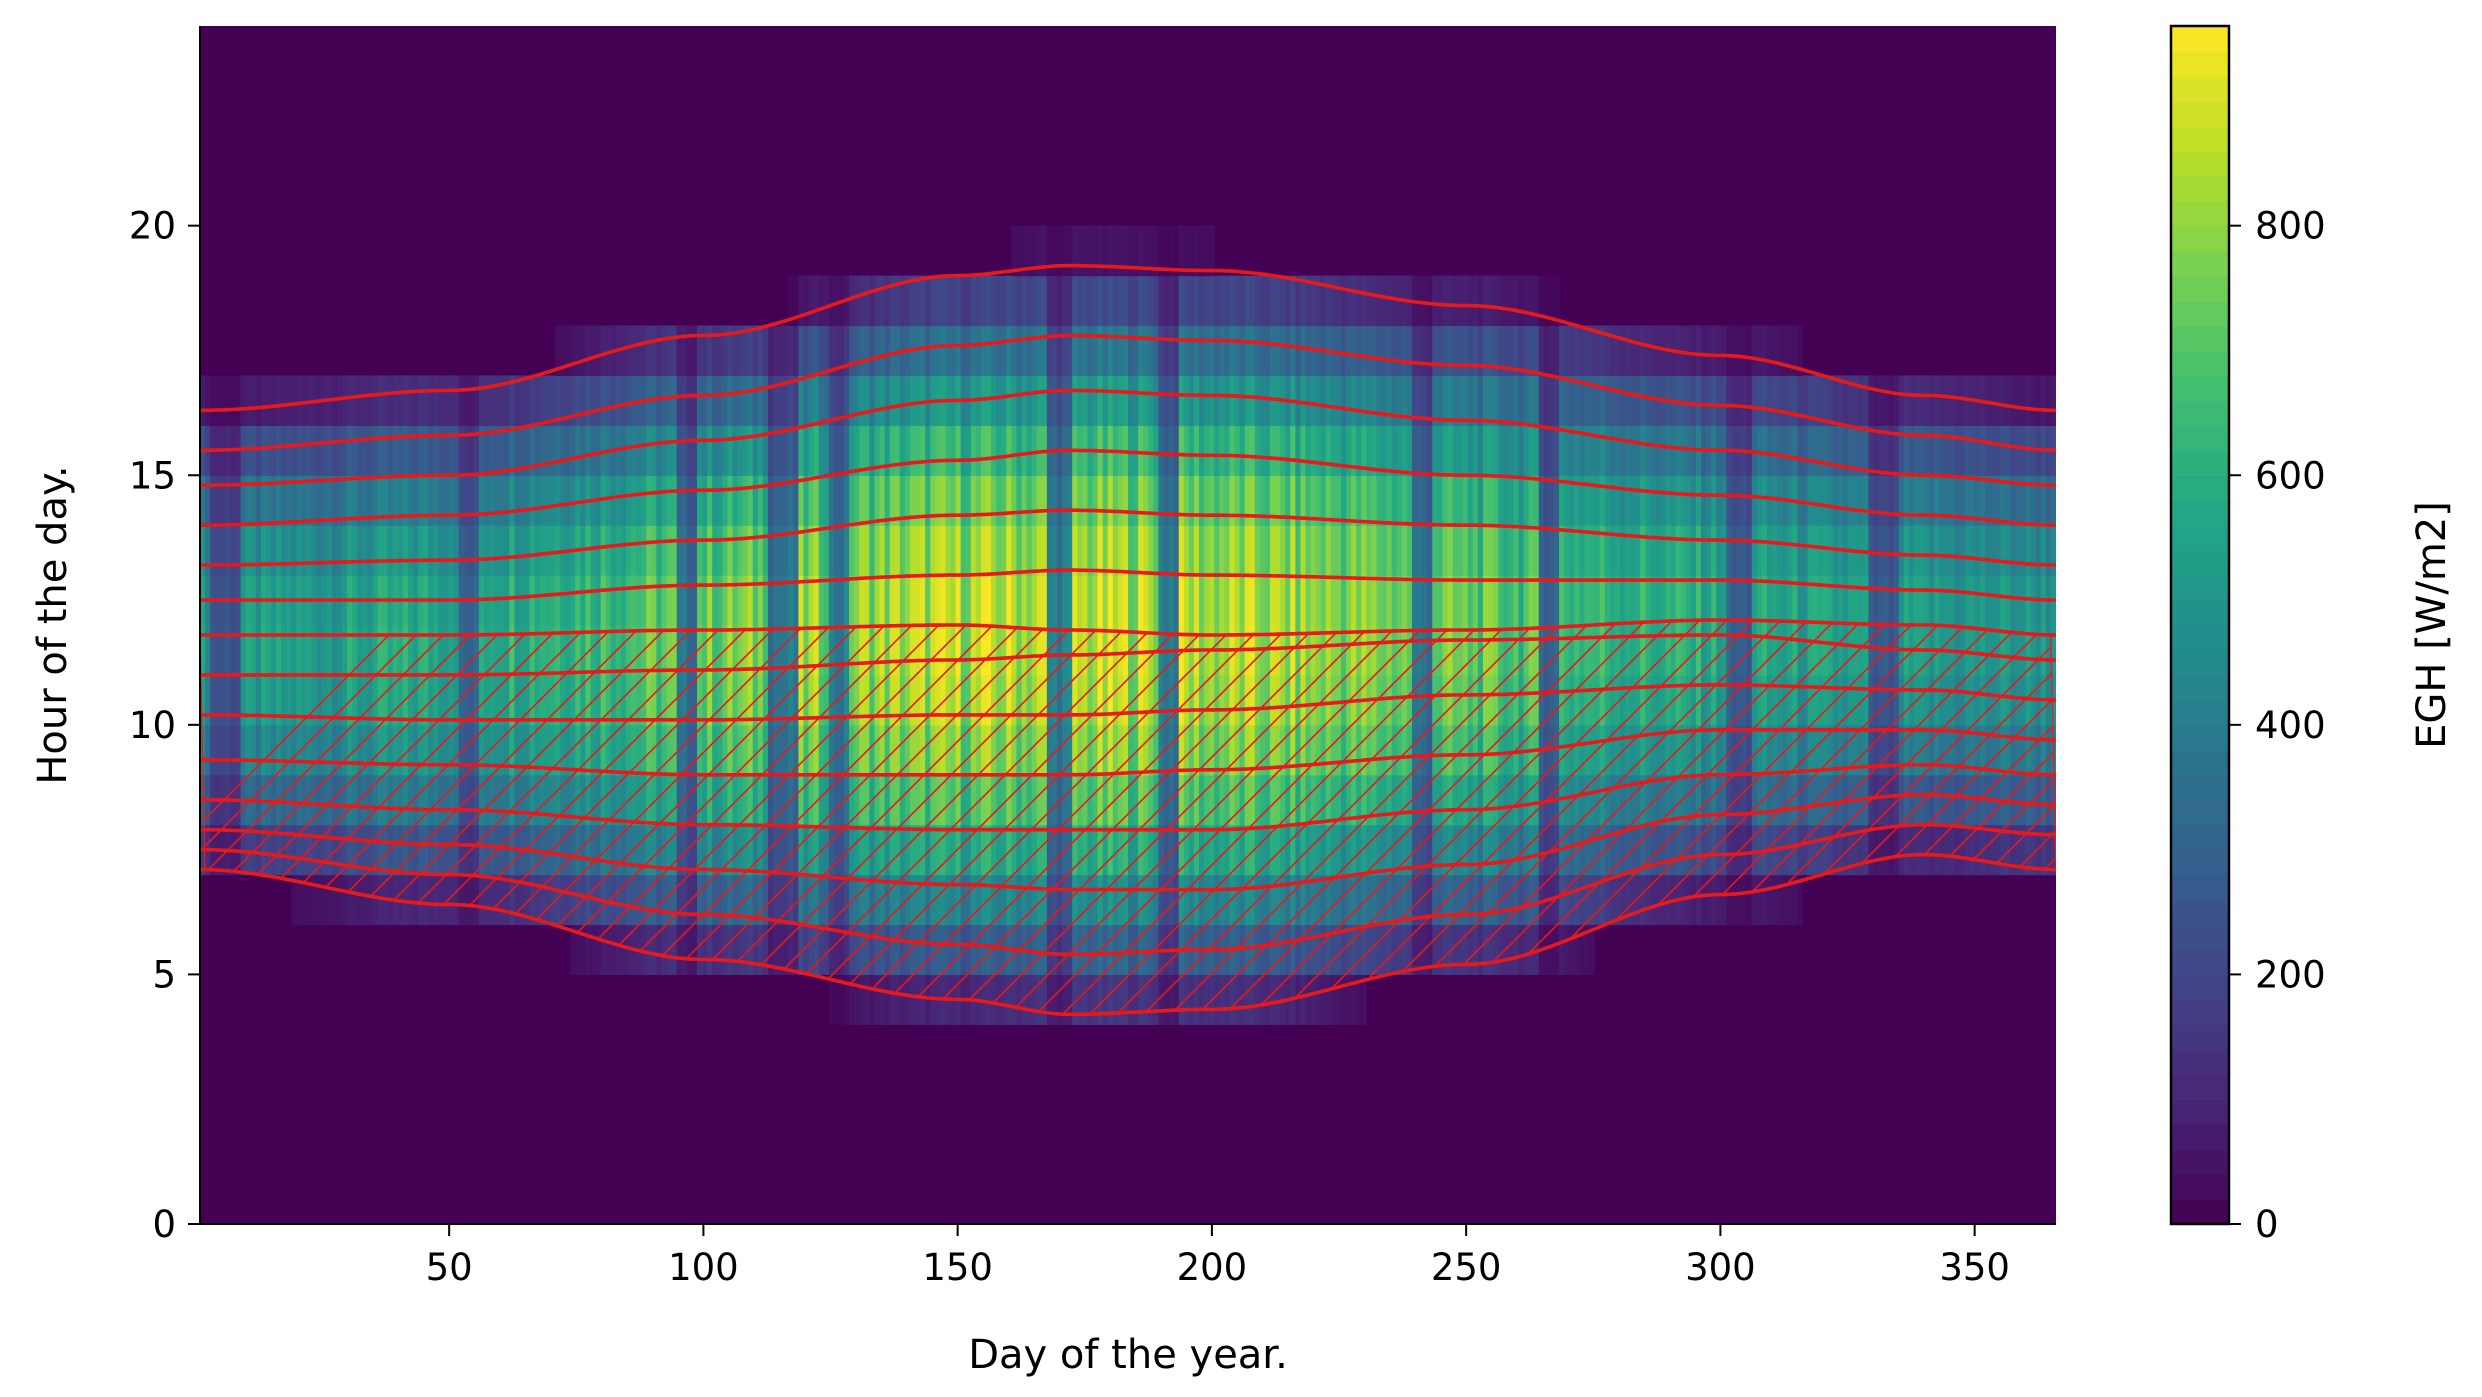  Describe the element at coordinates (2432, 625) in the screenshot. I see `colorbar-label: EGH [W/m2]` at that location.